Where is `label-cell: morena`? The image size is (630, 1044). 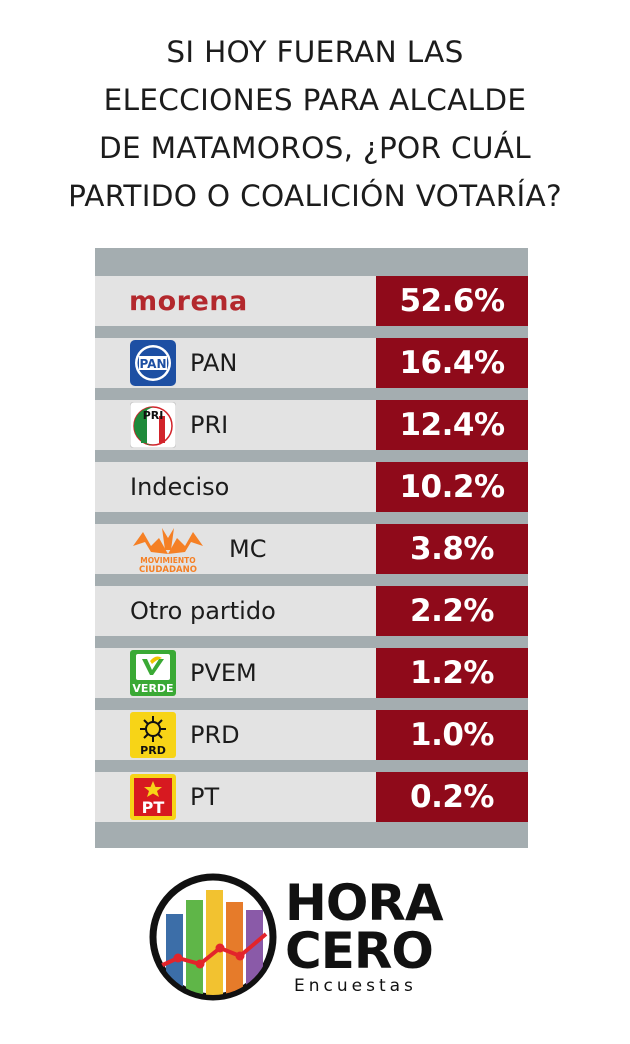
label-cell: morena is located at coordinates (235, 301).